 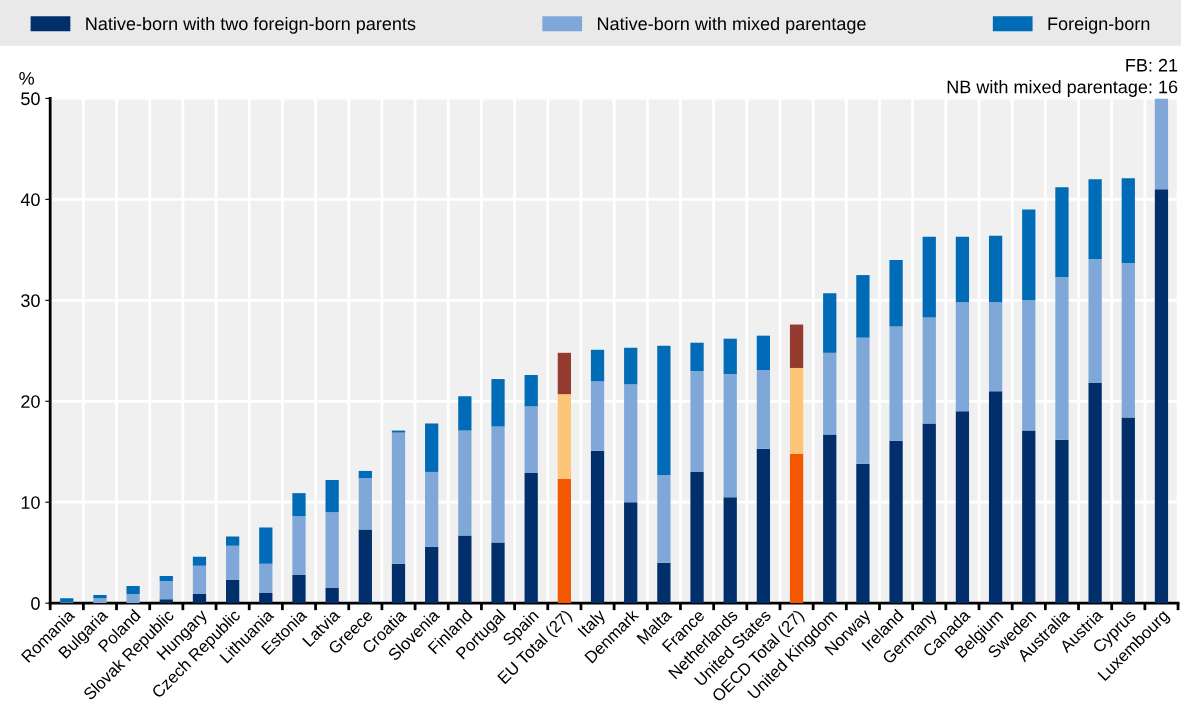 What do you see at coordinates (35, 603) in the screenshot?
I see `y-tick-label: 0` at bounding box center [35, 603].